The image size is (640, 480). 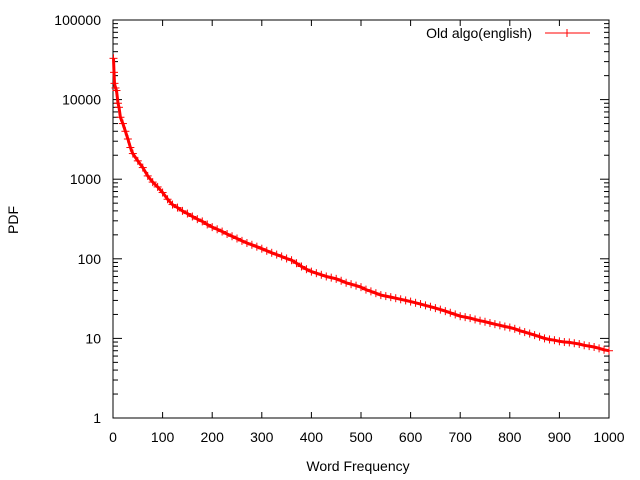 What do you see at coordinates (510, 437) in the screenshot?
I see `x-tick-label: 800` at bounding box center [510, 437].